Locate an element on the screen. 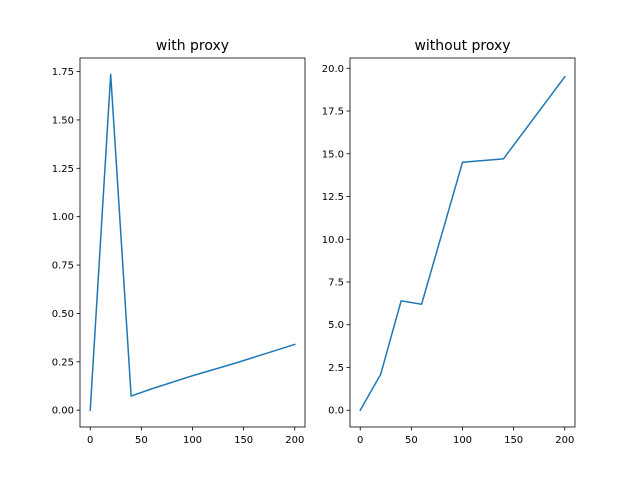 This screenshot has height=480, width=640. y-tick-label: 15.0 is located at coordinates (333, 154).